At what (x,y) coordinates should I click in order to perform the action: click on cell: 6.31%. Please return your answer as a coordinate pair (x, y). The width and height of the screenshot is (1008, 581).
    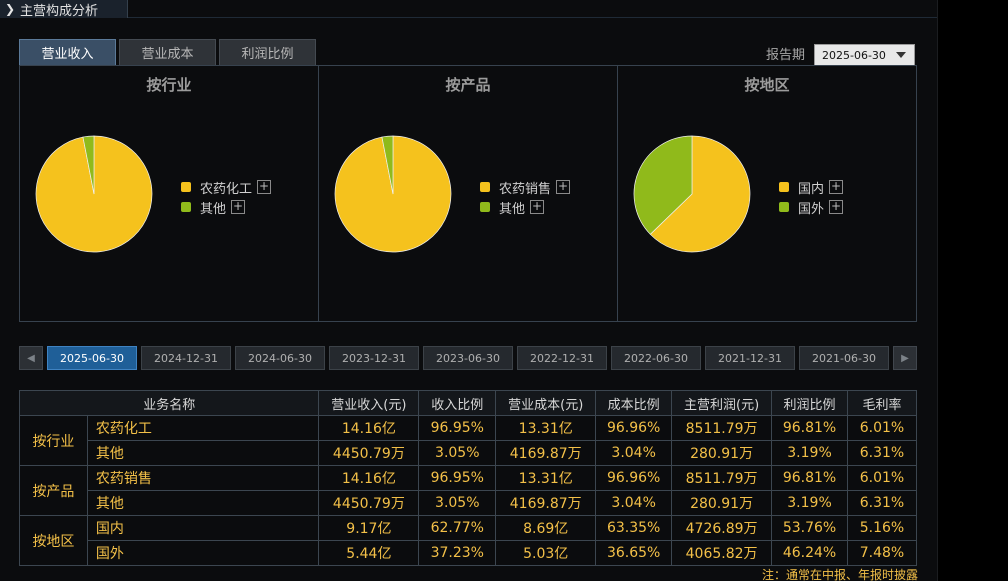
    Looking at the image, I should click on (882, 453).